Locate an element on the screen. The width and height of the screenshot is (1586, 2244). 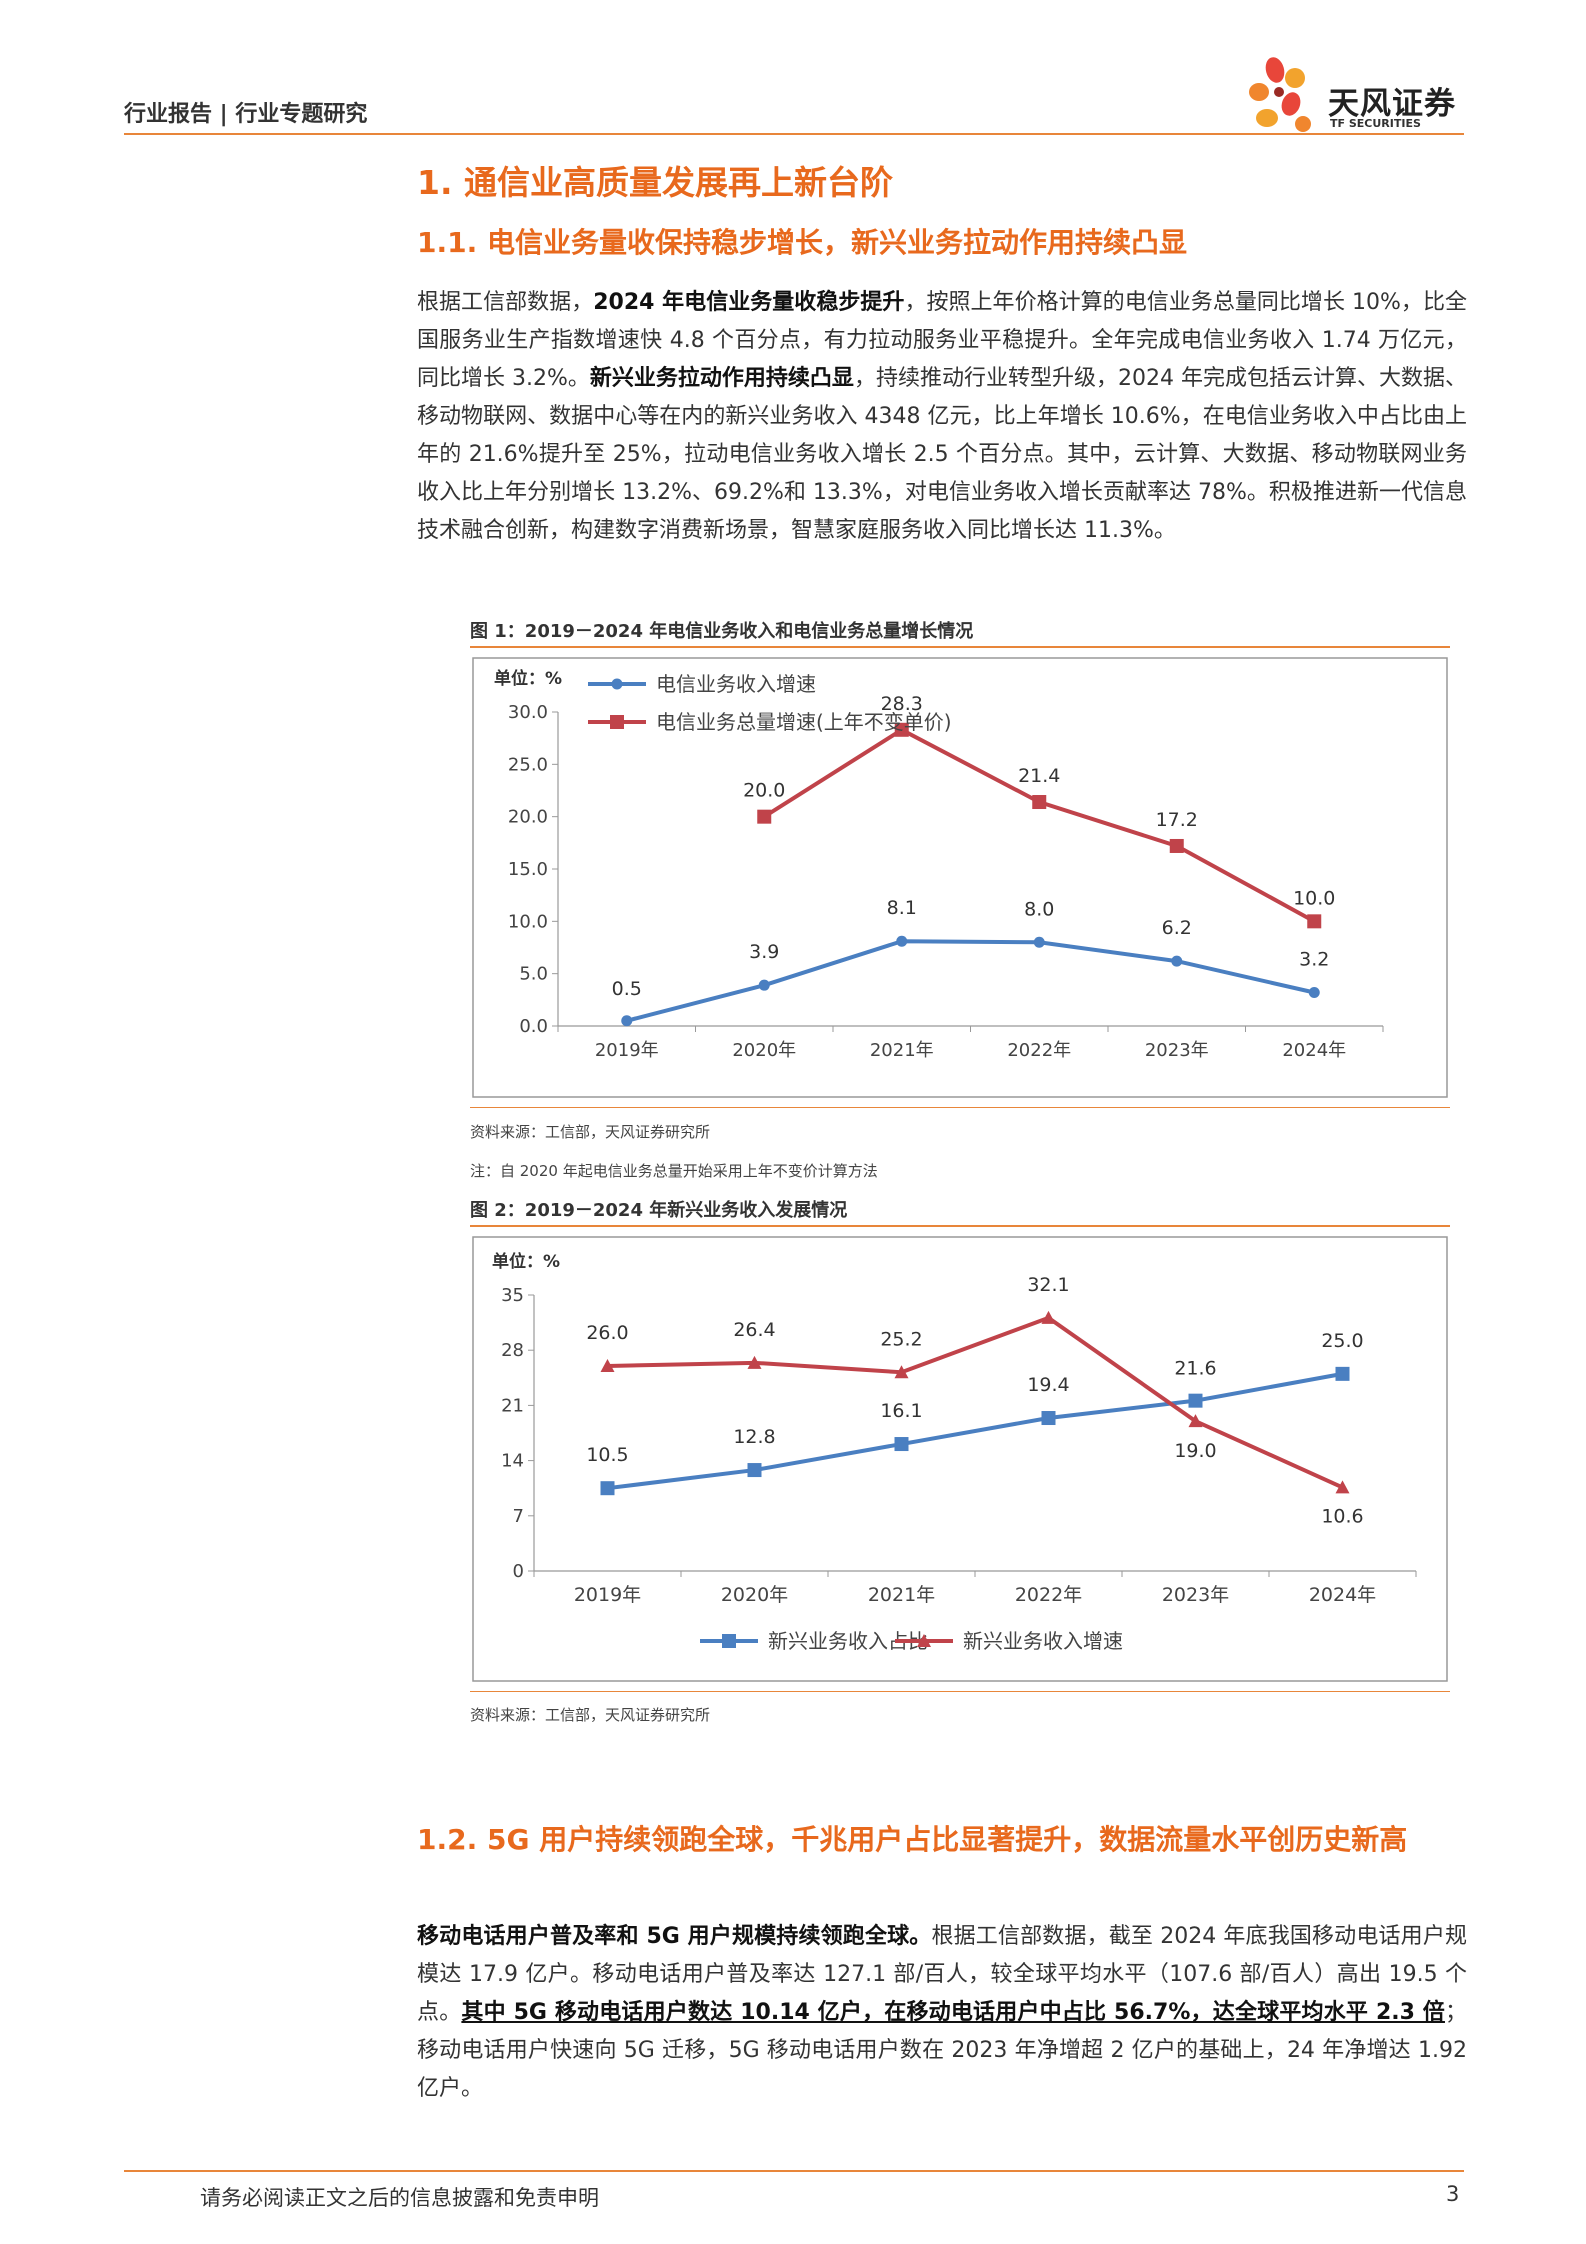
section-heading-1-1: 1.1. 电信业务量收保持稳步增长，新兴业务拉动作用持续凸显 is located at coordinates (802, 242).